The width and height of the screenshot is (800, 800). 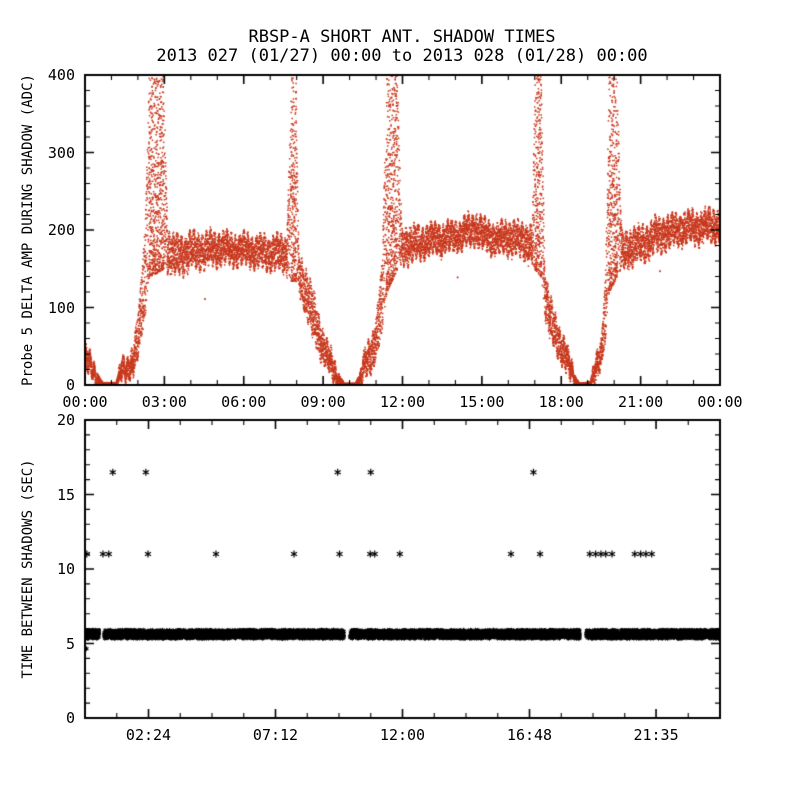 What do you see at coordinates (61, 75) in the screenshot?
I see `y-tick-label: 400` at bounding box center [61, 75].